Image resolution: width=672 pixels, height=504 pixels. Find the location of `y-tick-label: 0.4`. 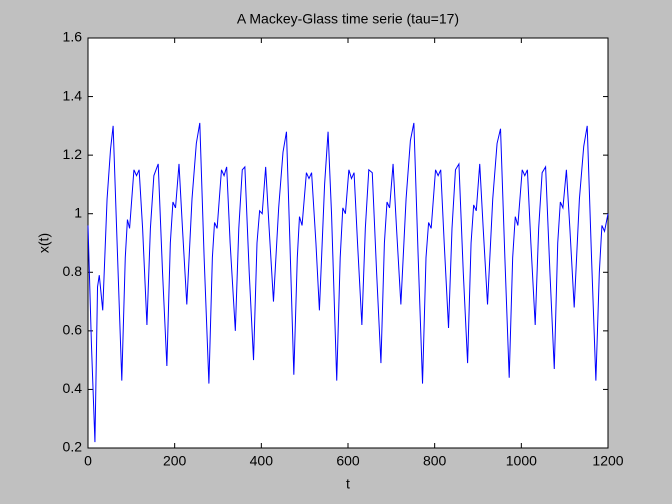

y-tick-label: 0.4 is located at coordinates (73, 388).